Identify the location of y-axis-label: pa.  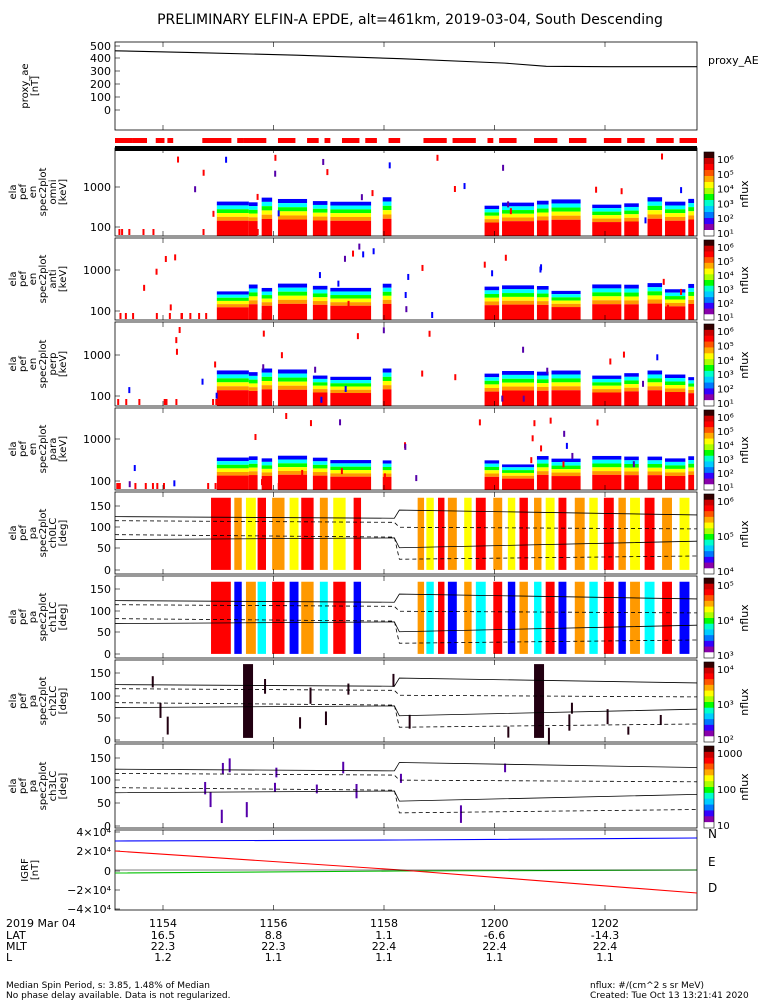
(33, 533).